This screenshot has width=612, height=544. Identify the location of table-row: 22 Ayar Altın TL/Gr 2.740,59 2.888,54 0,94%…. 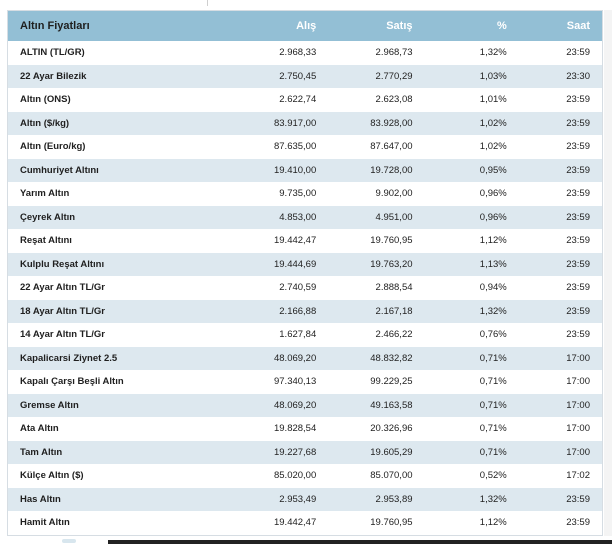
(305, 288).